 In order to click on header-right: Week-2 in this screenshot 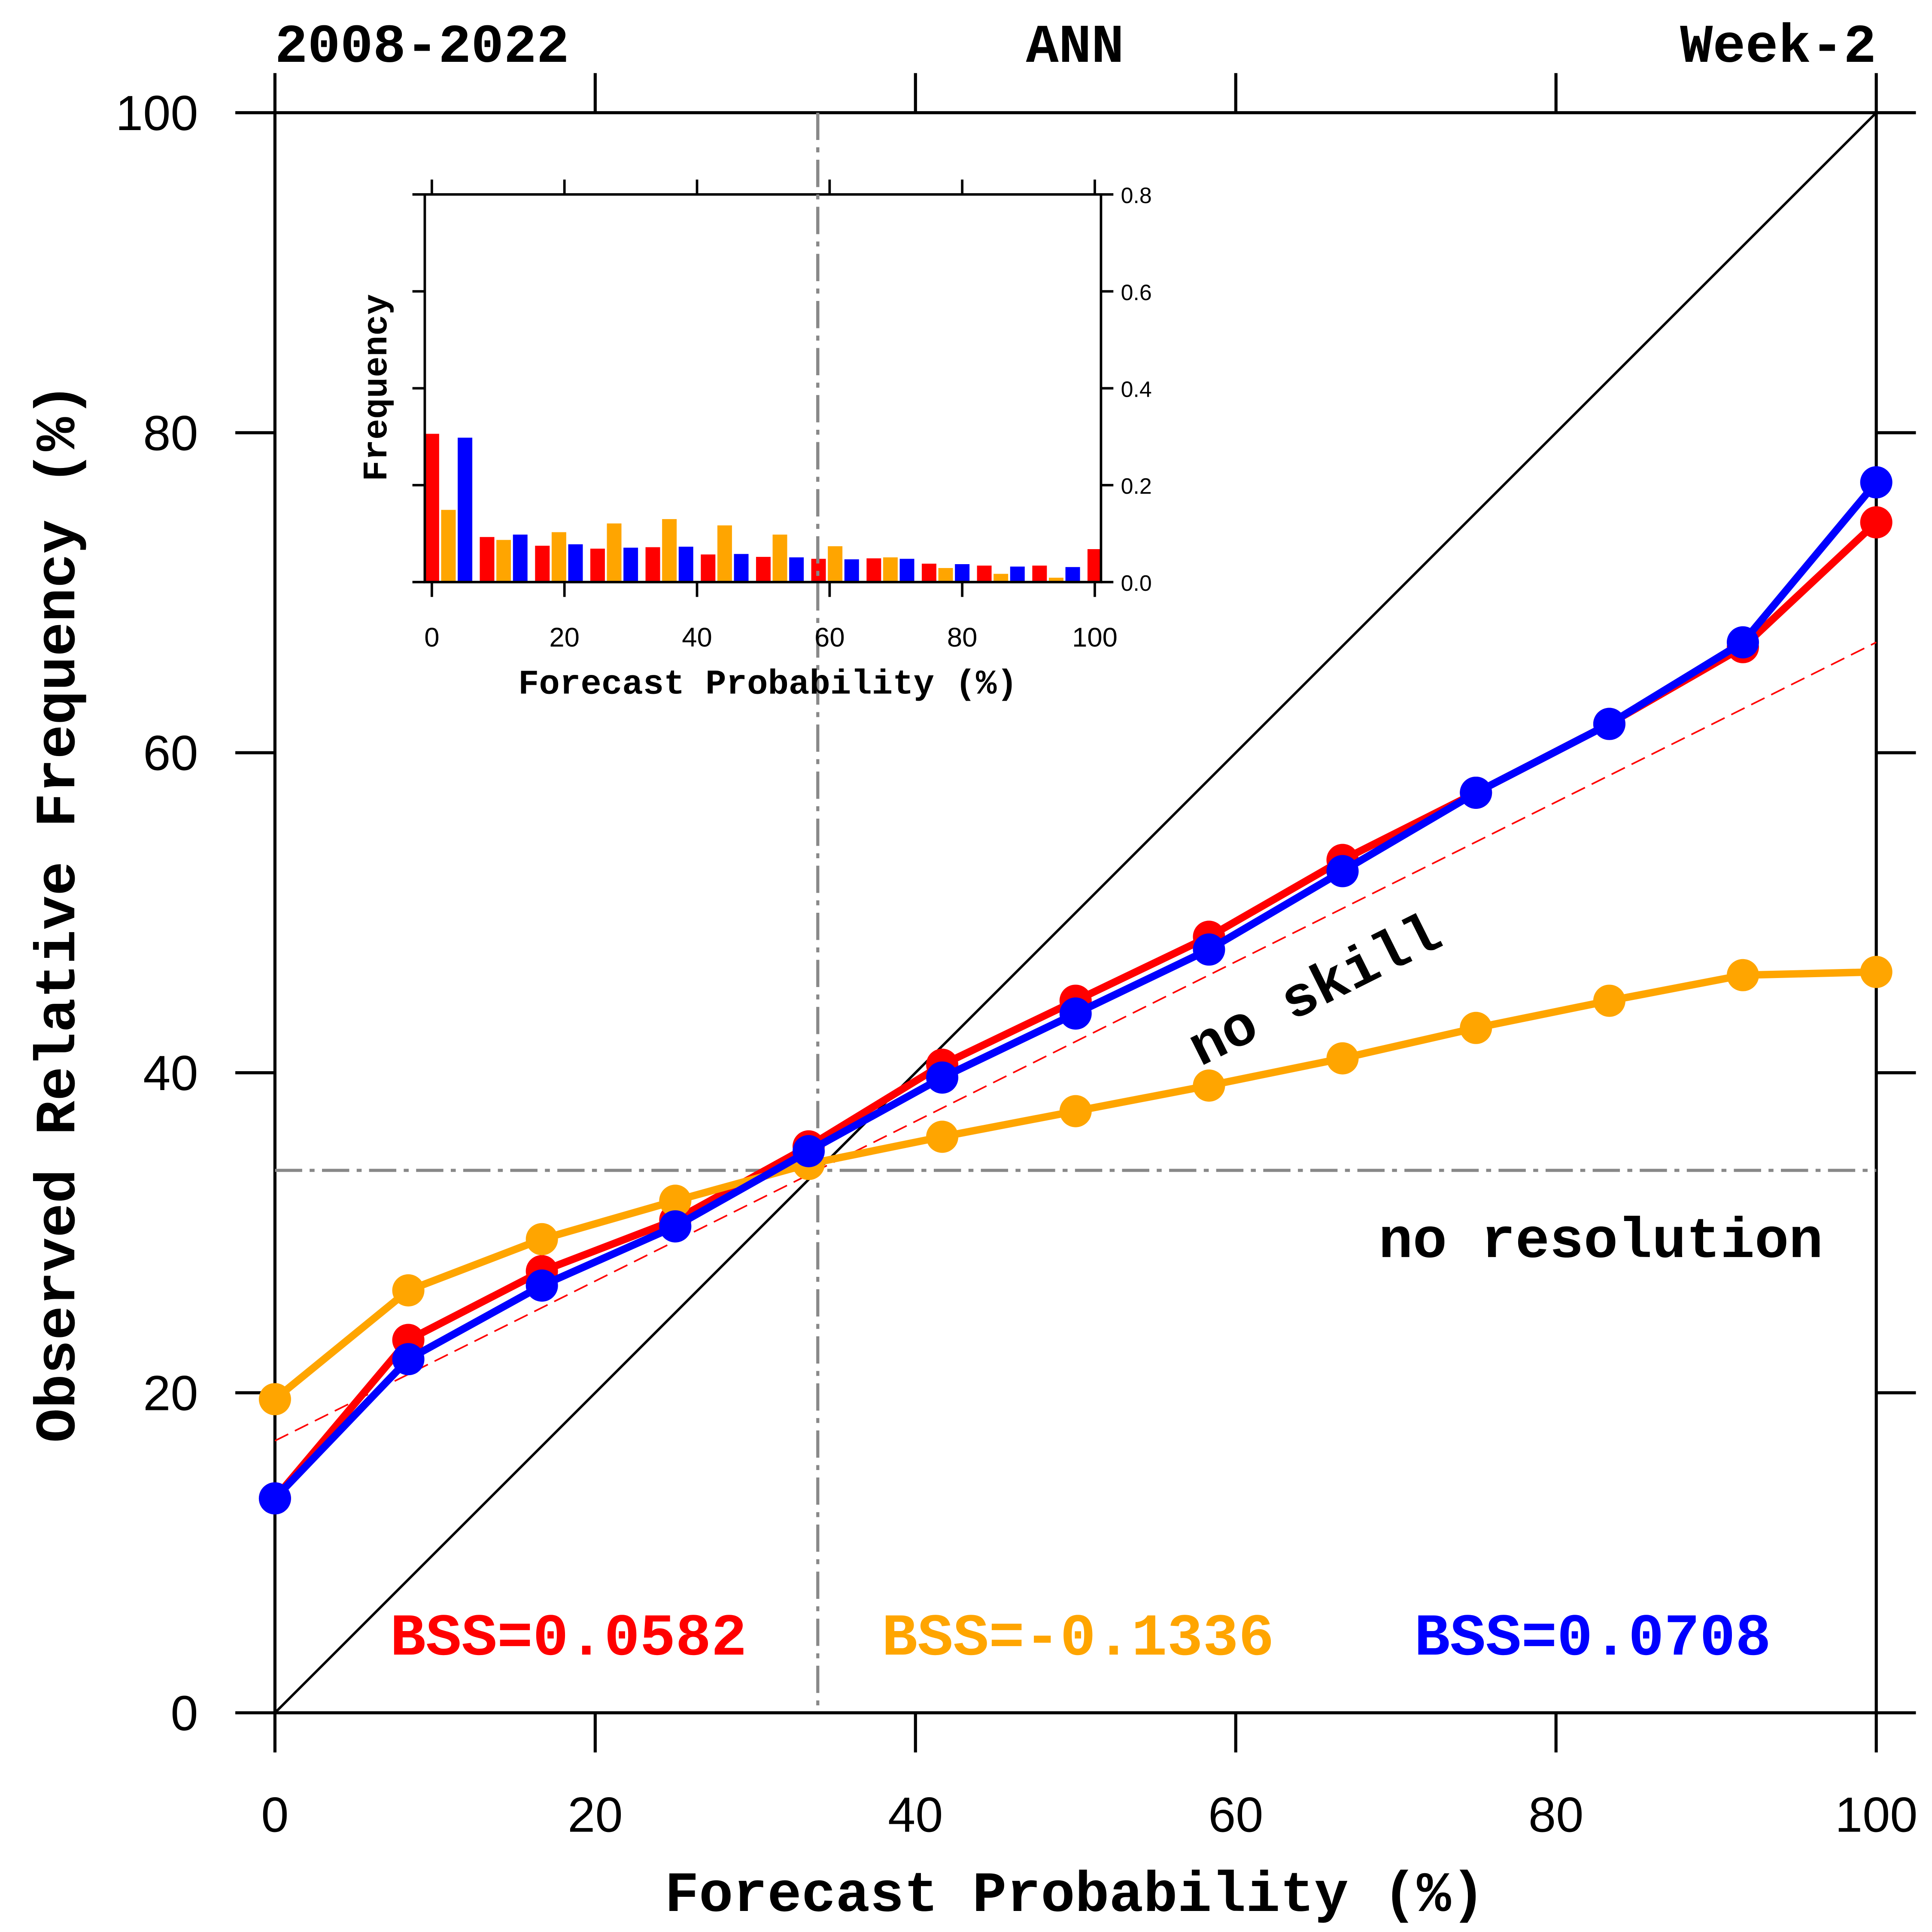, I will do `click(1778, 48)`.